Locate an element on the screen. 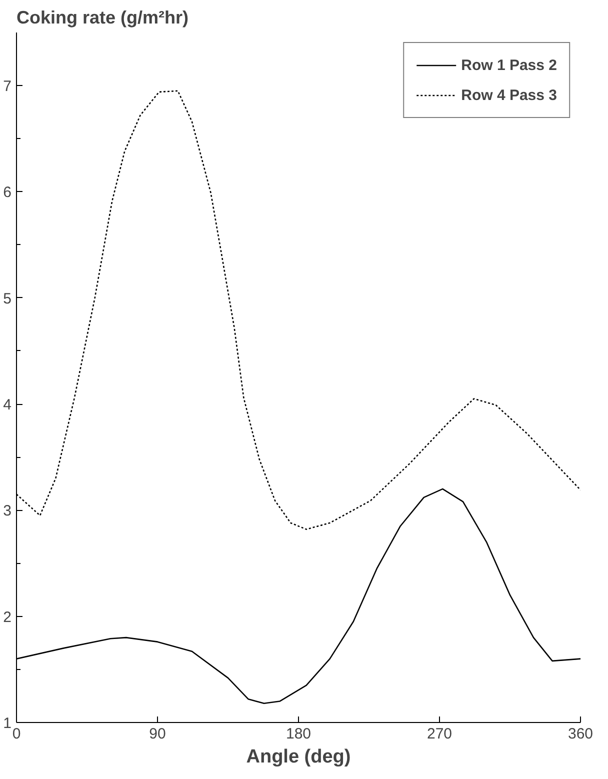 This screenshot has width=608, height=779. x-tick-label: 180 is located at coordinates (299, 734).